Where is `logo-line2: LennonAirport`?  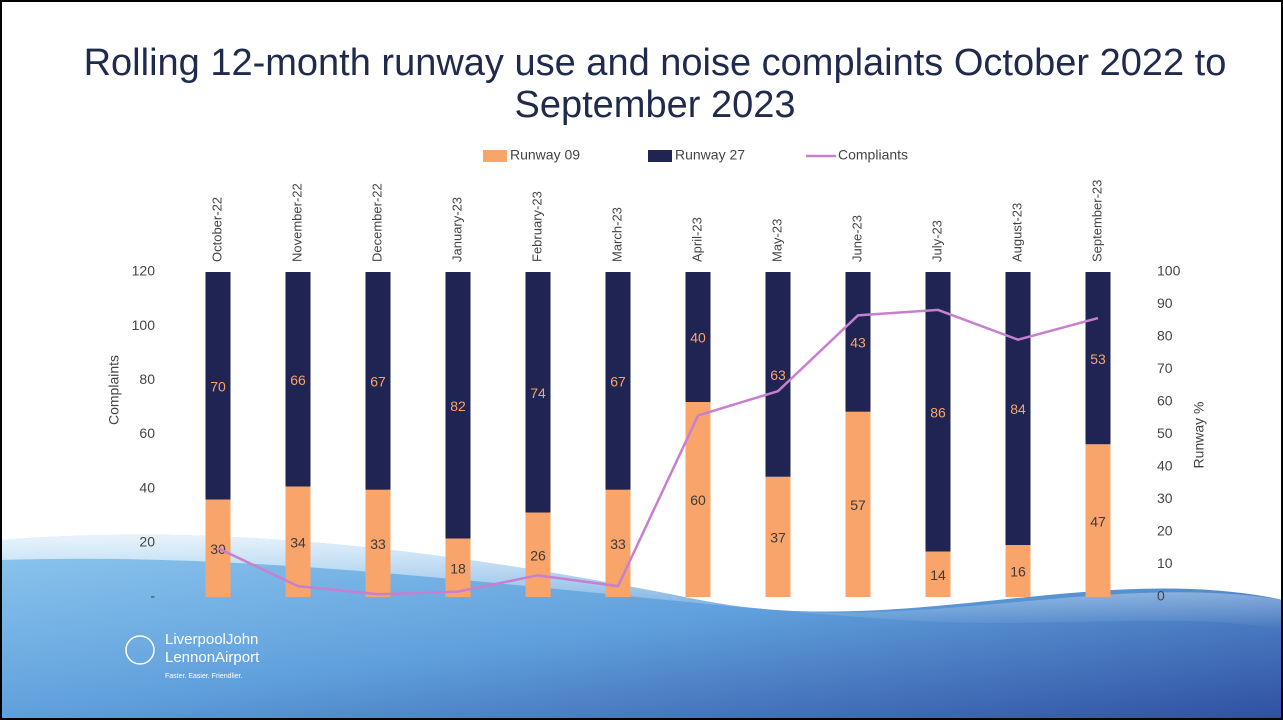
logo-line2: LennonAirport is located at coordinates (212, 657).